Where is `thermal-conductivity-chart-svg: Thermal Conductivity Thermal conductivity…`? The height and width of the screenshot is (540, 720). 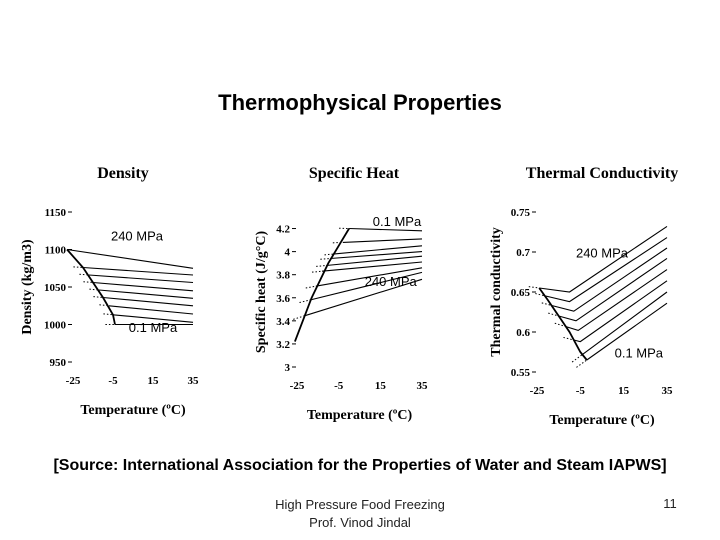 thermal-conductivity-chart-svg: Thermal Conductivity Thermal conductivity… is located at coordinates (583, 296).